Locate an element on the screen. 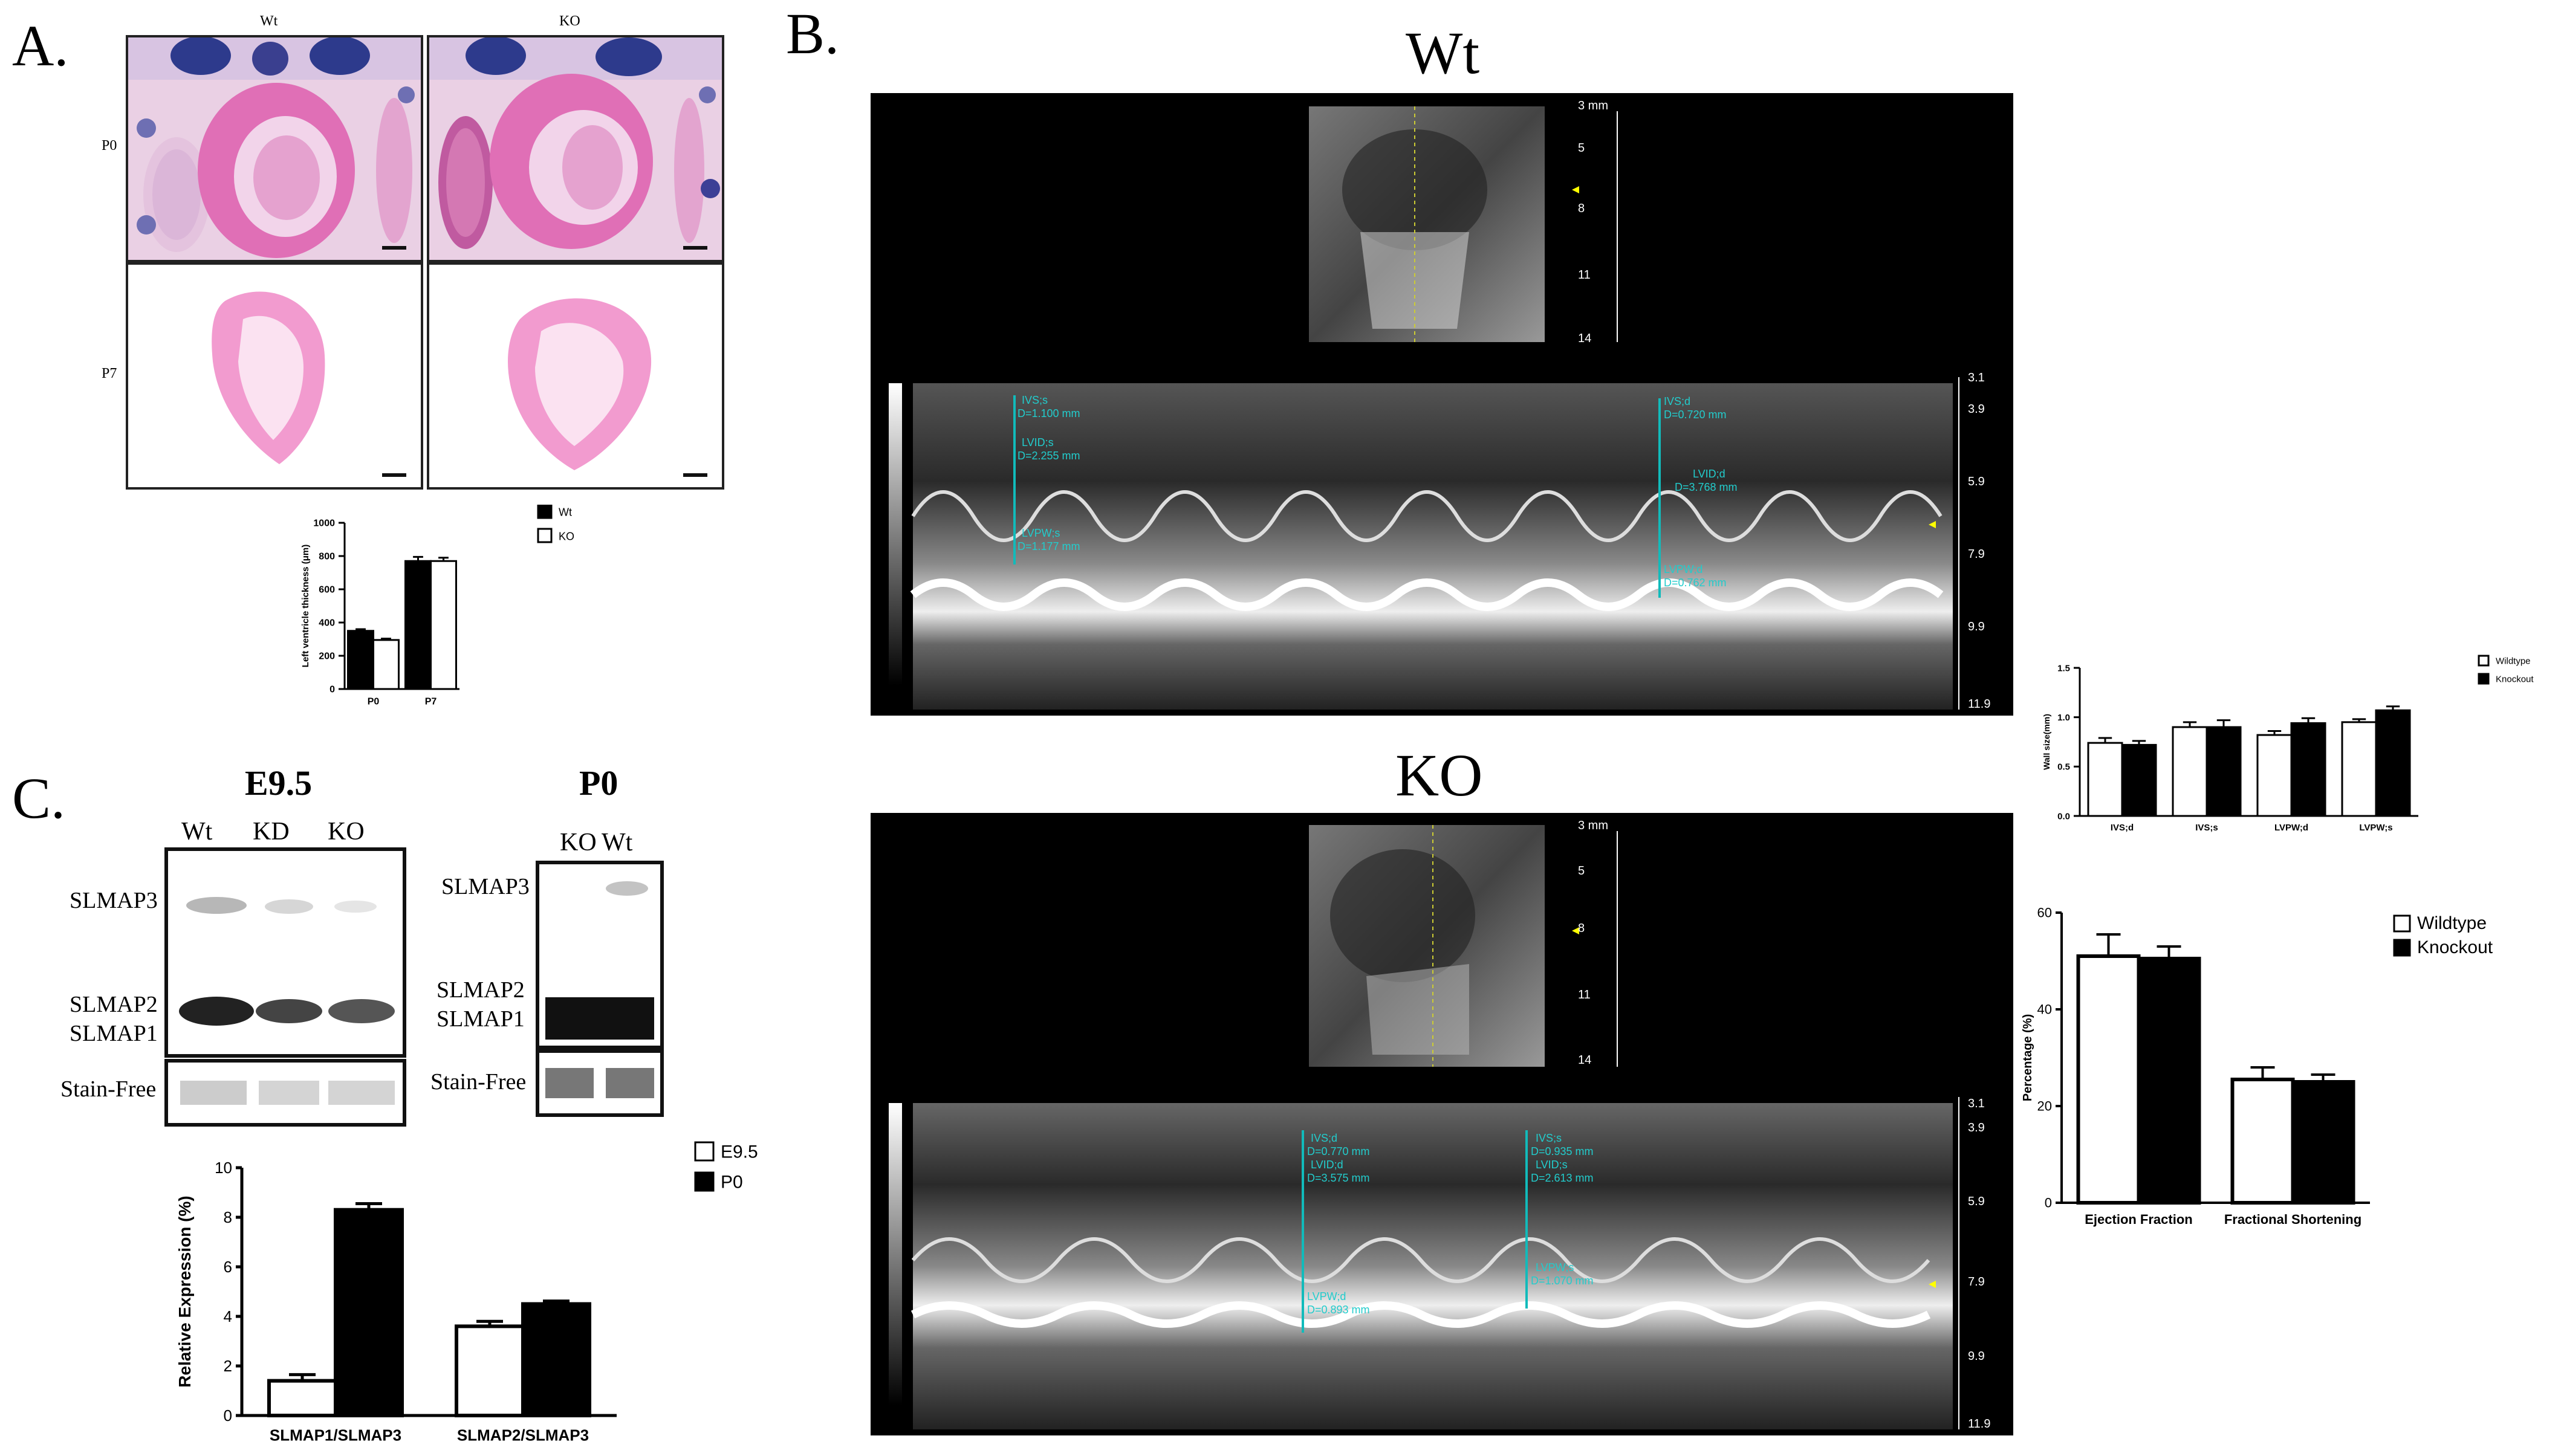 The image size is (2561, 1456). wt-mmode-tick-5: 11.9 is located at coordinates (1980, 704).